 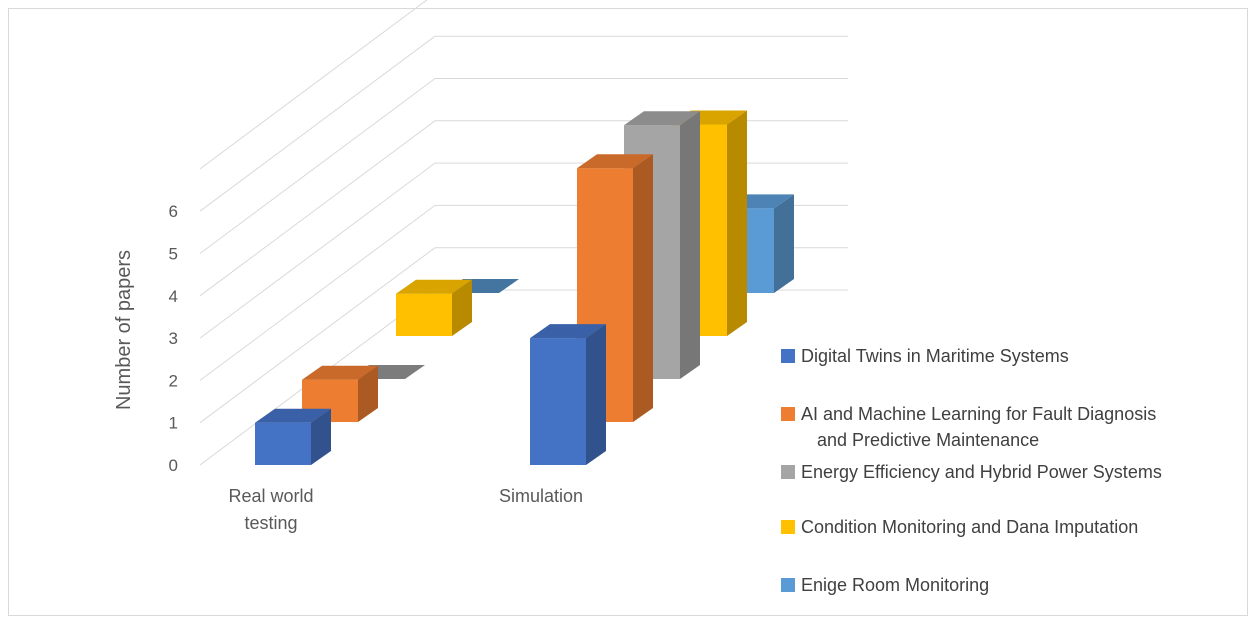 I want to click on legend-item: Condition Monitoring and Dana Imputation, so click(x=959, y=527).